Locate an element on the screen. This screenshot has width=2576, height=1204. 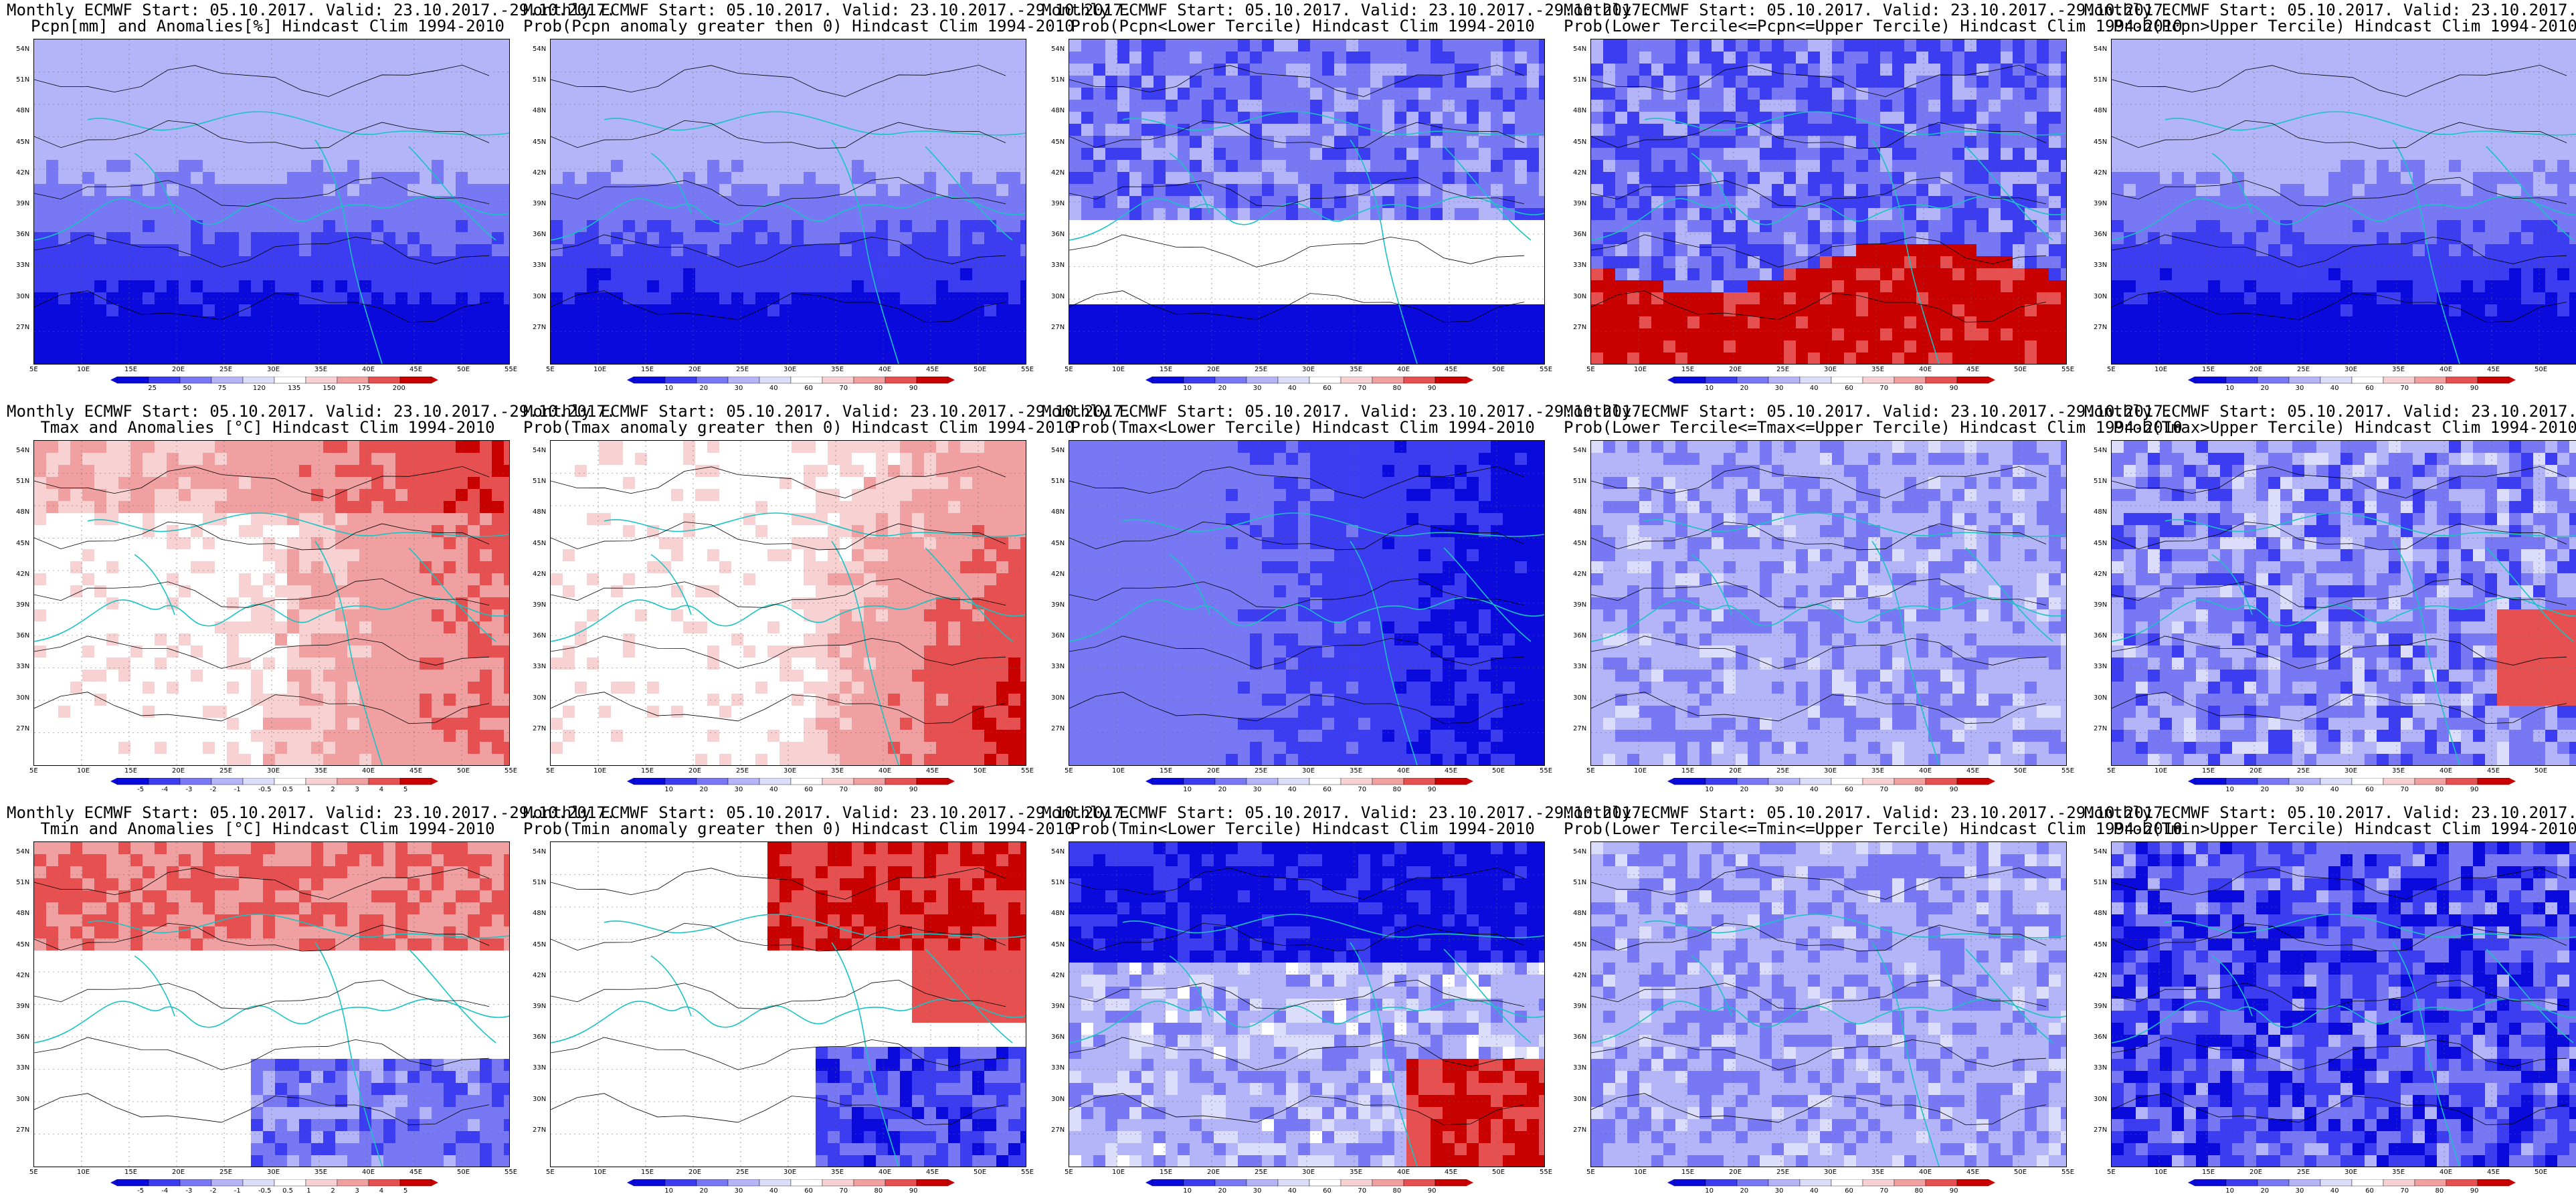
colorbar-tick-label: -1 is located at coordinates (237, 789).